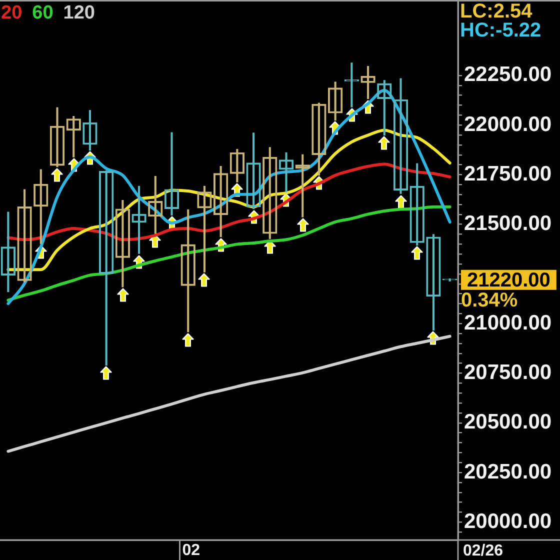 The width and height of the screenshot is (560, 560). What do you see at coordinates (489, 300) in the screenshot?
I see `text: 0.34%` at bounding box center [489, 300].